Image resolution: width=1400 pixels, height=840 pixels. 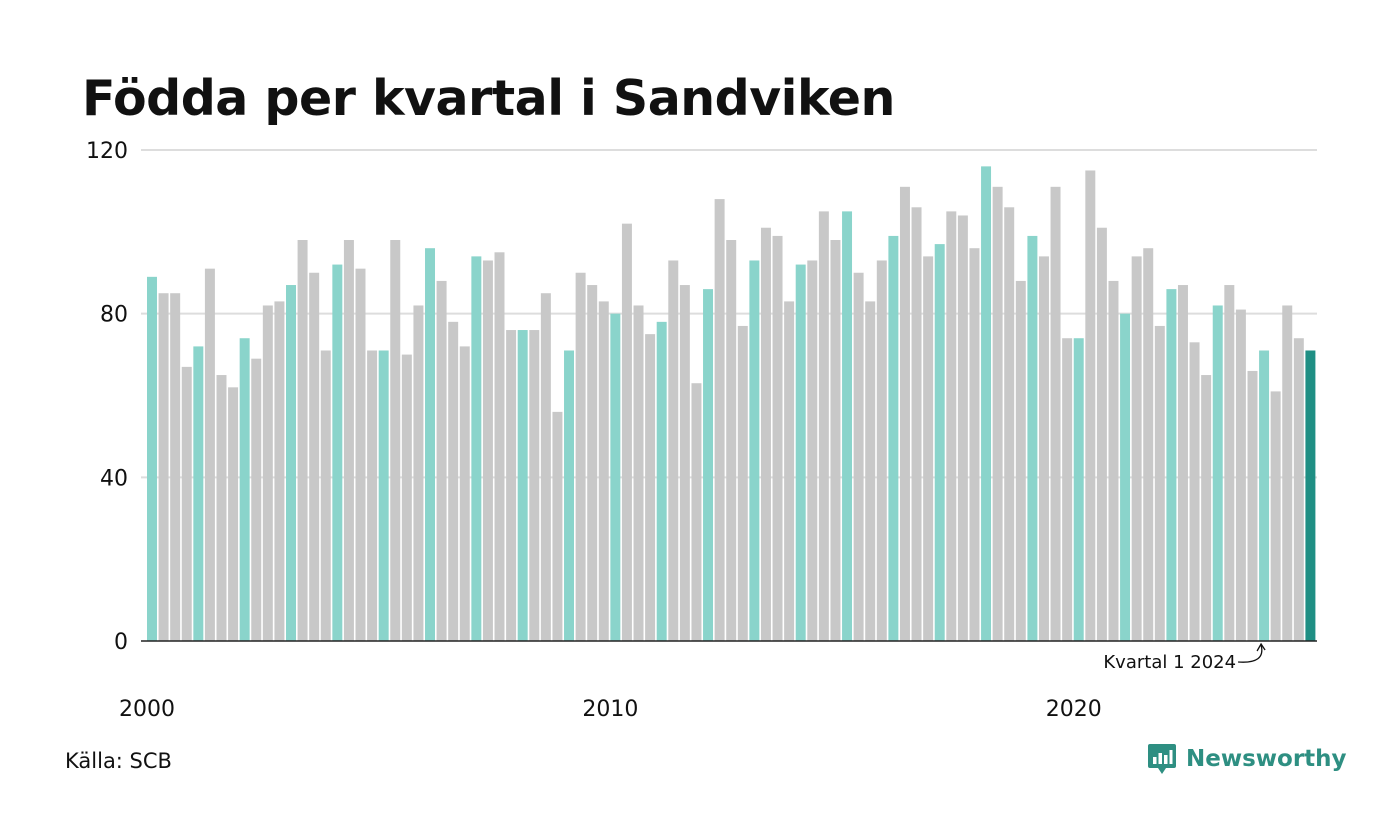 What do you see at coordinates (488, 98) in the screenshot?
I see `chart-title: Födda per kvartal i Sandviken` at bounding box center [488, 98].